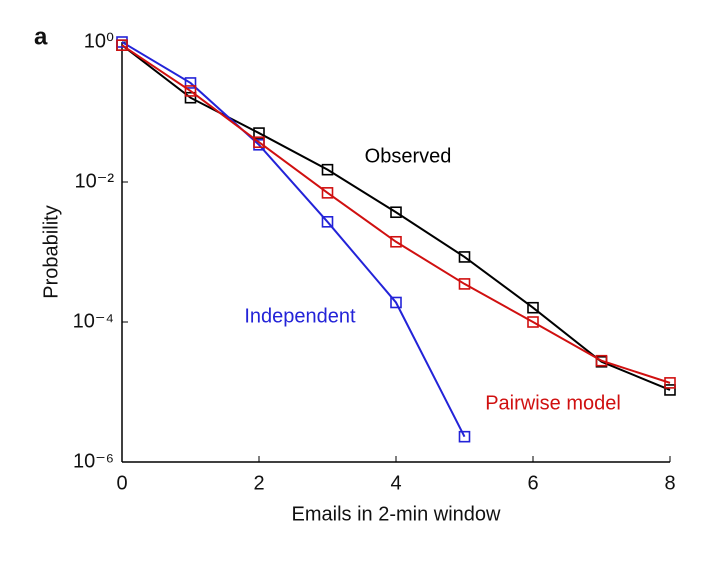 The width and height of the screenshot is (720, 581). Describe the element at coordinates (93, 321) in the screenshot. I see `y-tick-label: 10⁻⁴` at that location.